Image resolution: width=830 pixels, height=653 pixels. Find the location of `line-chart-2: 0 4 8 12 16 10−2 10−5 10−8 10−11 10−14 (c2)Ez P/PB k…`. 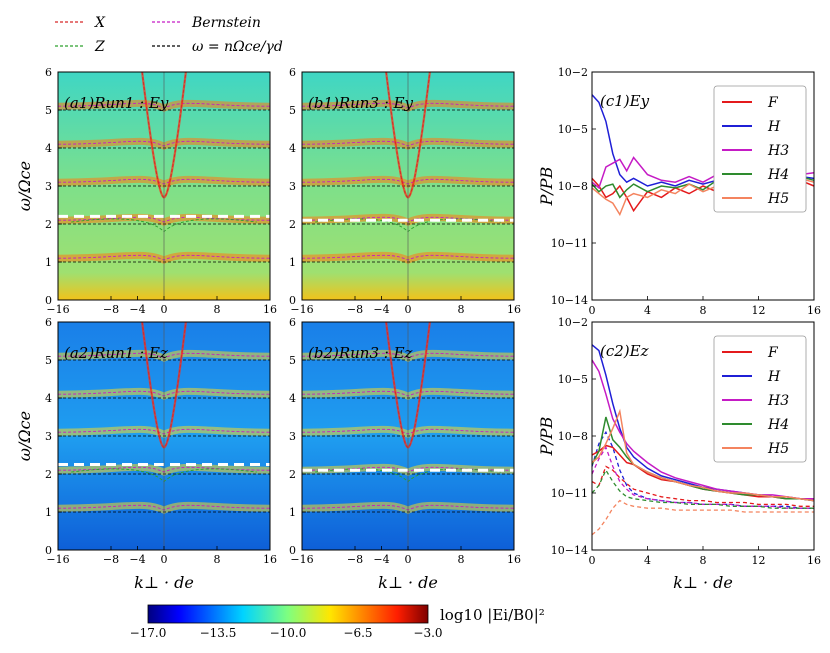

line-chart-2: 0 4 8 12 16 10−2 10−5 10−8 10−11 10−14 (c2)Ez P/PB k… is located at coordinates (679, 454).